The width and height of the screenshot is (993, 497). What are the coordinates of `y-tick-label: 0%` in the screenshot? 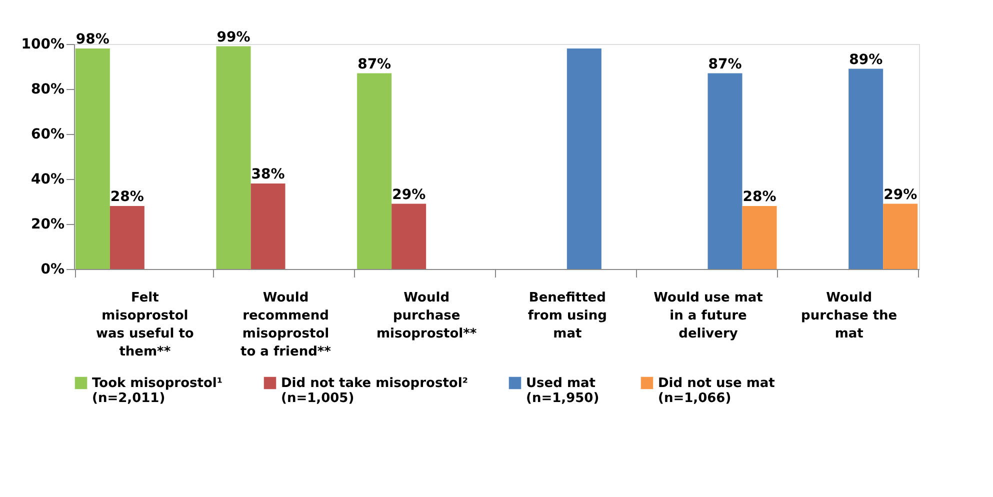 It's located at (52, 270).